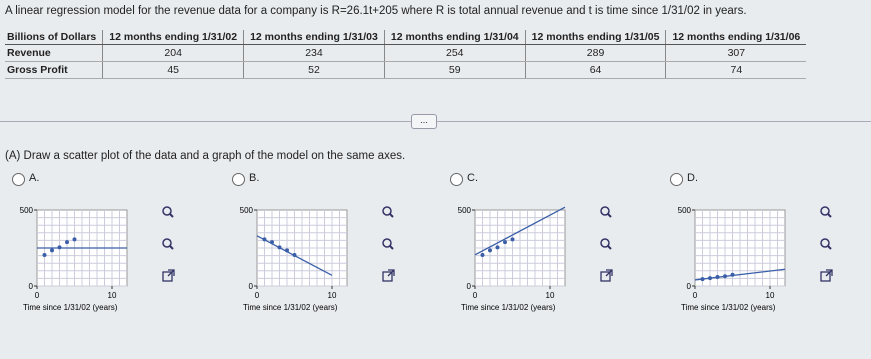 The height and width of the screenshot is (359, 871). Describe the element at coordinates (736, 53) in the screenshot. I see `table-cell: 307` at that location.